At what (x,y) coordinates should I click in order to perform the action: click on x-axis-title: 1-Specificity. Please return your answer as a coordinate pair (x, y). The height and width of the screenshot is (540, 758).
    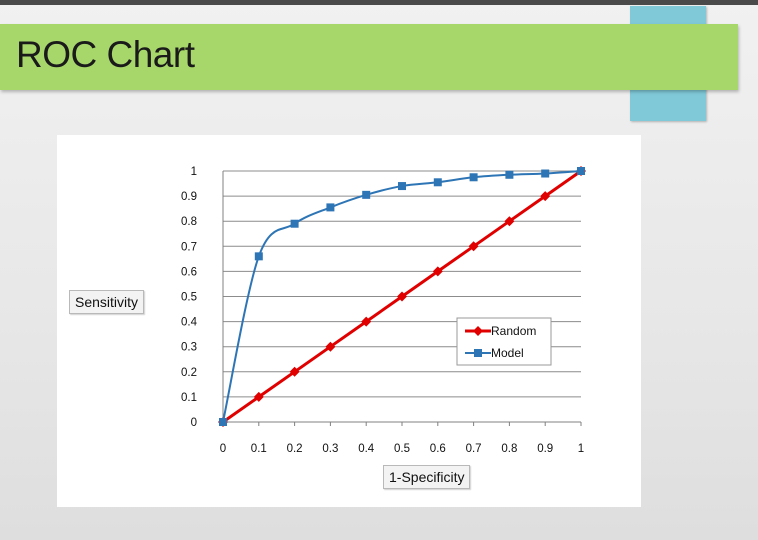
    Looking at the image, I should click on (427, 477).